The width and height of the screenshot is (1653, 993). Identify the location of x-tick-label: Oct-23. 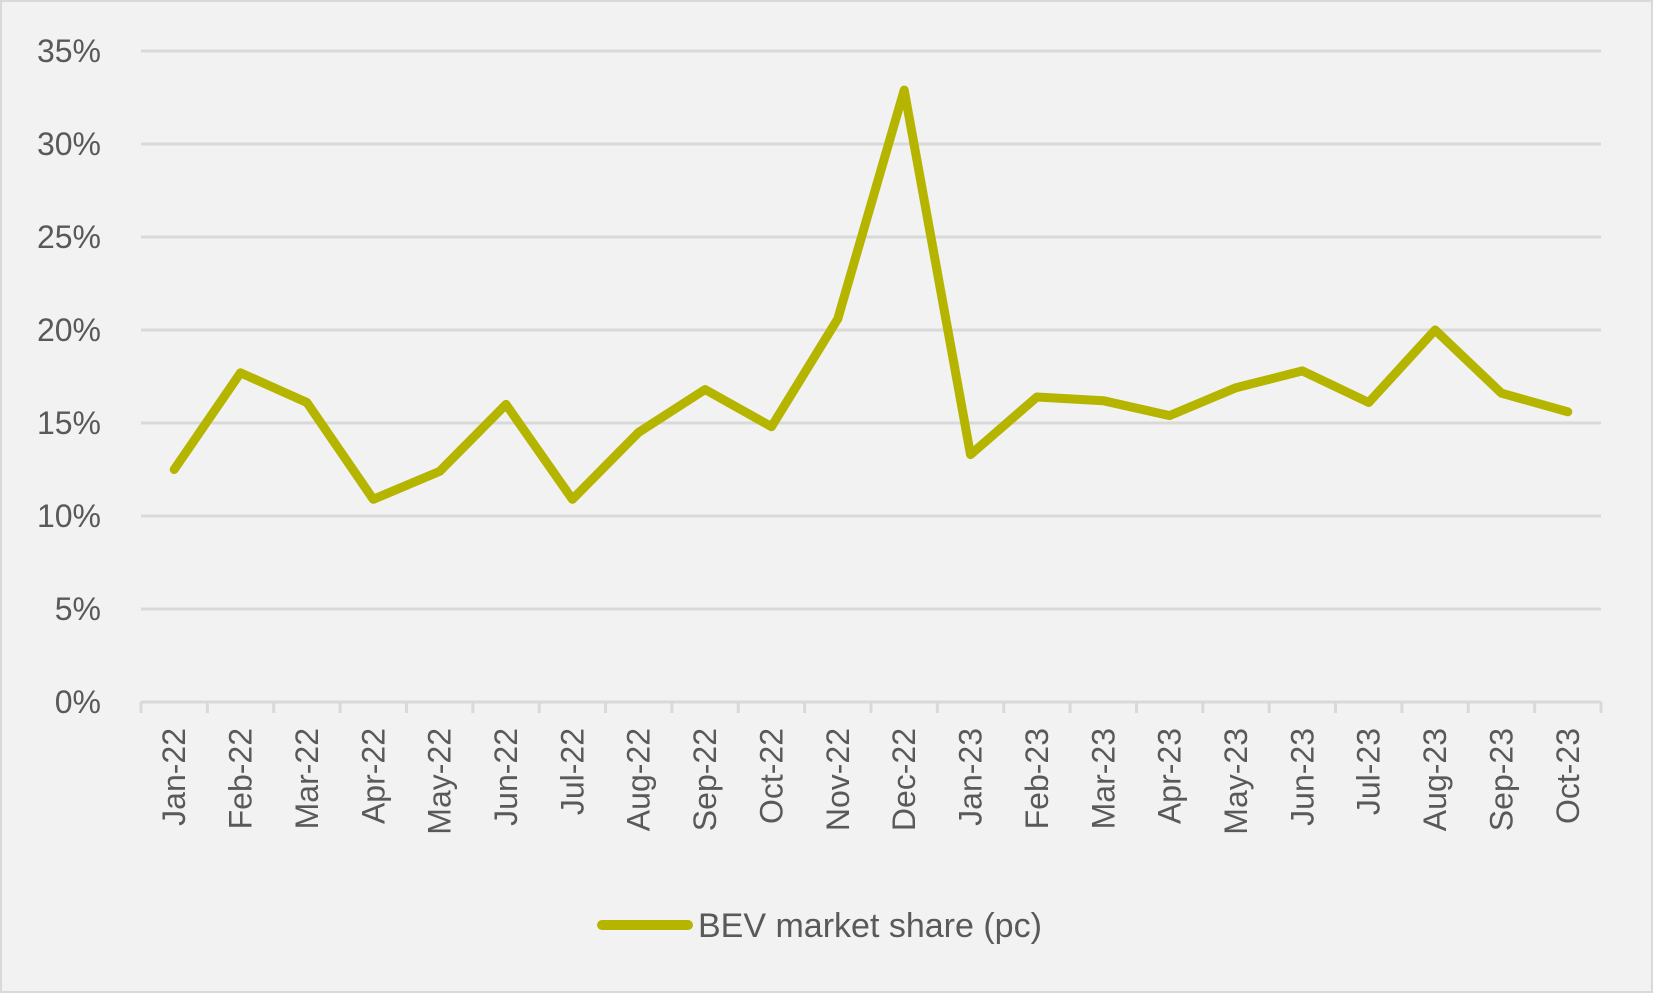
(1568, 776).